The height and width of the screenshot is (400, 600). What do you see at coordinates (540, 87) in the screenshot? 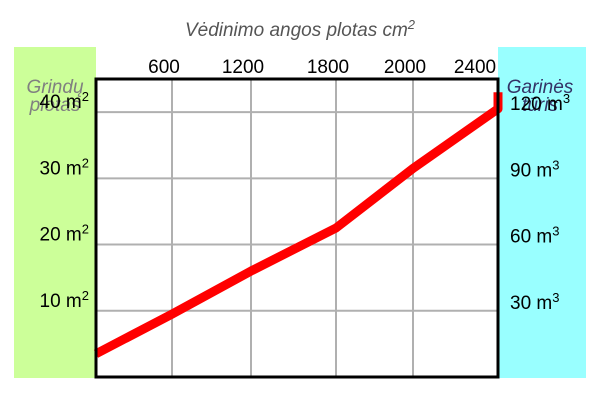
I see `right-axis-label-line1: Garinės` at bounding box center [540, 87].